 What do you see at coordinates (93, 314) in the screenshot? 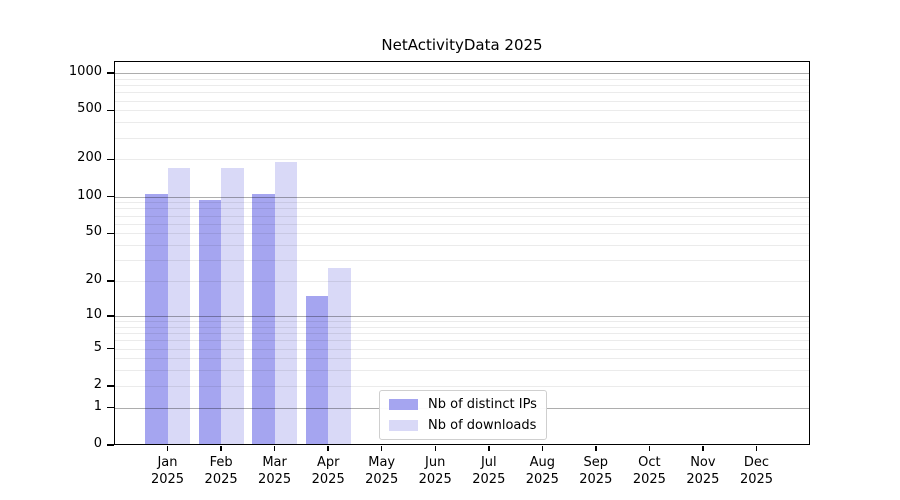
I see `y-tick-label: 10` at bounding box center [93, 314].